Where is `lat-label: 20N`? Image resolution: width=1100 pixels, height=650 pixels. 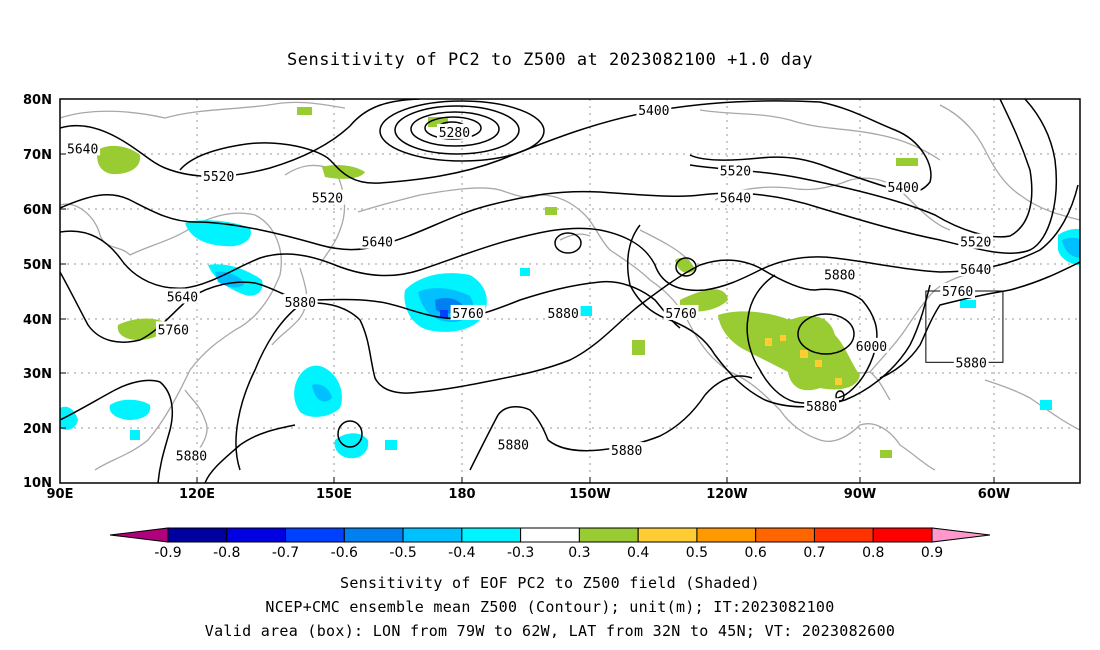 lat-label: 20N is located at coordinates (37, 429).